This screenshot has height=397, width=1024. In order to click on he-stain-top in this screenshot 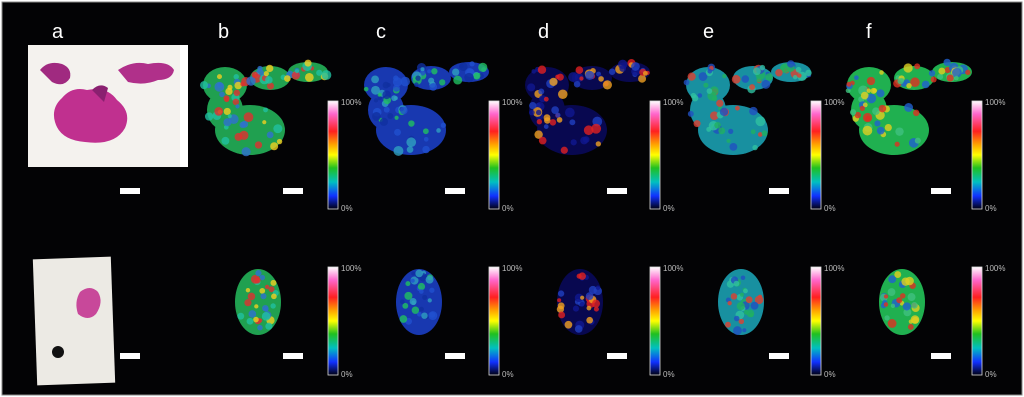, I will do `click(108, 106)`.